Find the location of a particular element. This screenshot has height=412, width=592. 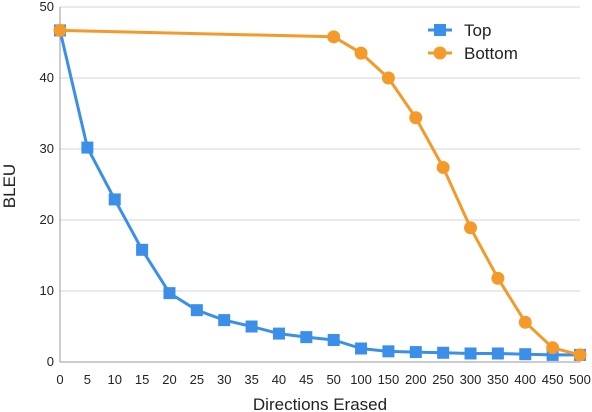

x-tick-label: 0 is located at coordinates (59, 379).